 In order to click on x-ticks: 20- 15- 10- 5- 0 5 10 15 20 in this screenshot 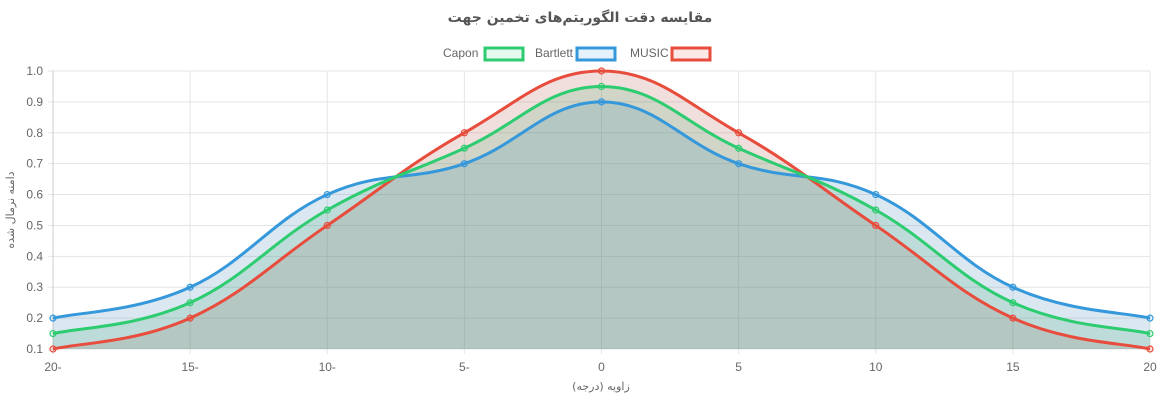, I will do `click(600, 367)`.